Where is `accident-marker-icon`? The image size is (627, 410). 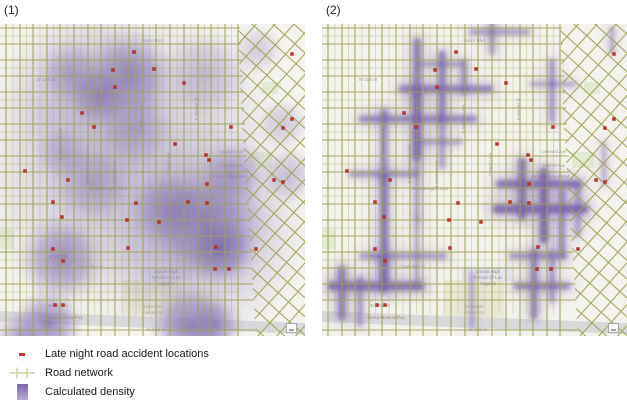
accident-marker-icon is located at coordinates (22, 354).